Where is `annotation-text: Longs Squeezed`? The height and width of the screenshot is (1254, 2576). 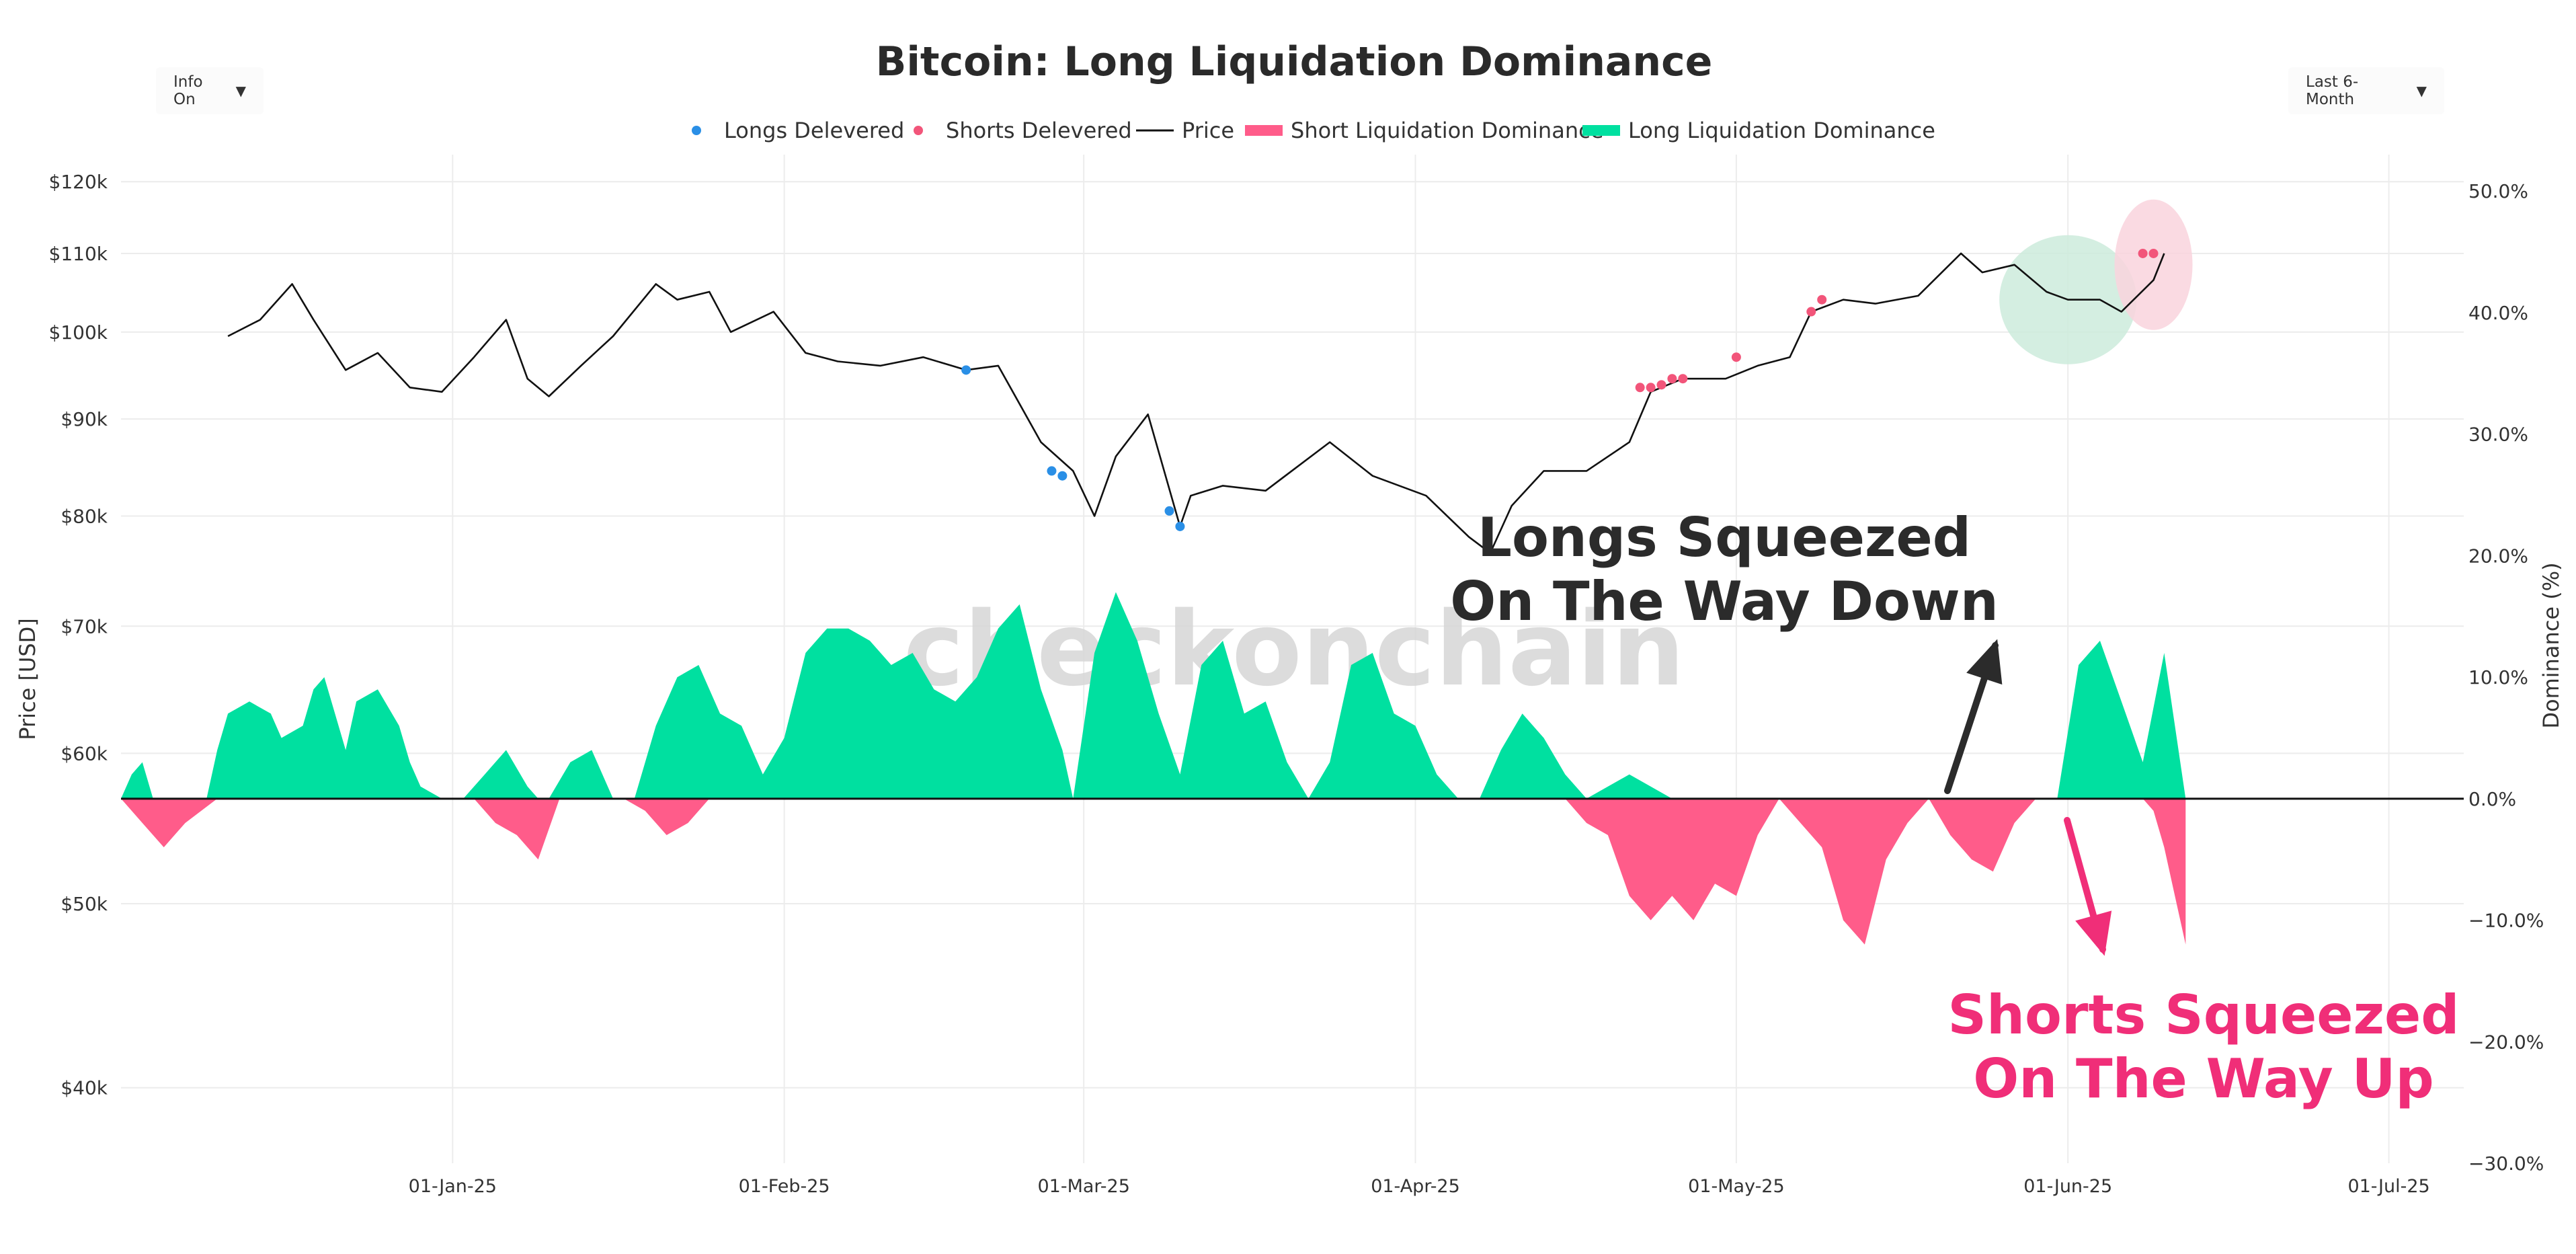
annotation-text: Longs Squeezed is located at coordinates (1724, 537).